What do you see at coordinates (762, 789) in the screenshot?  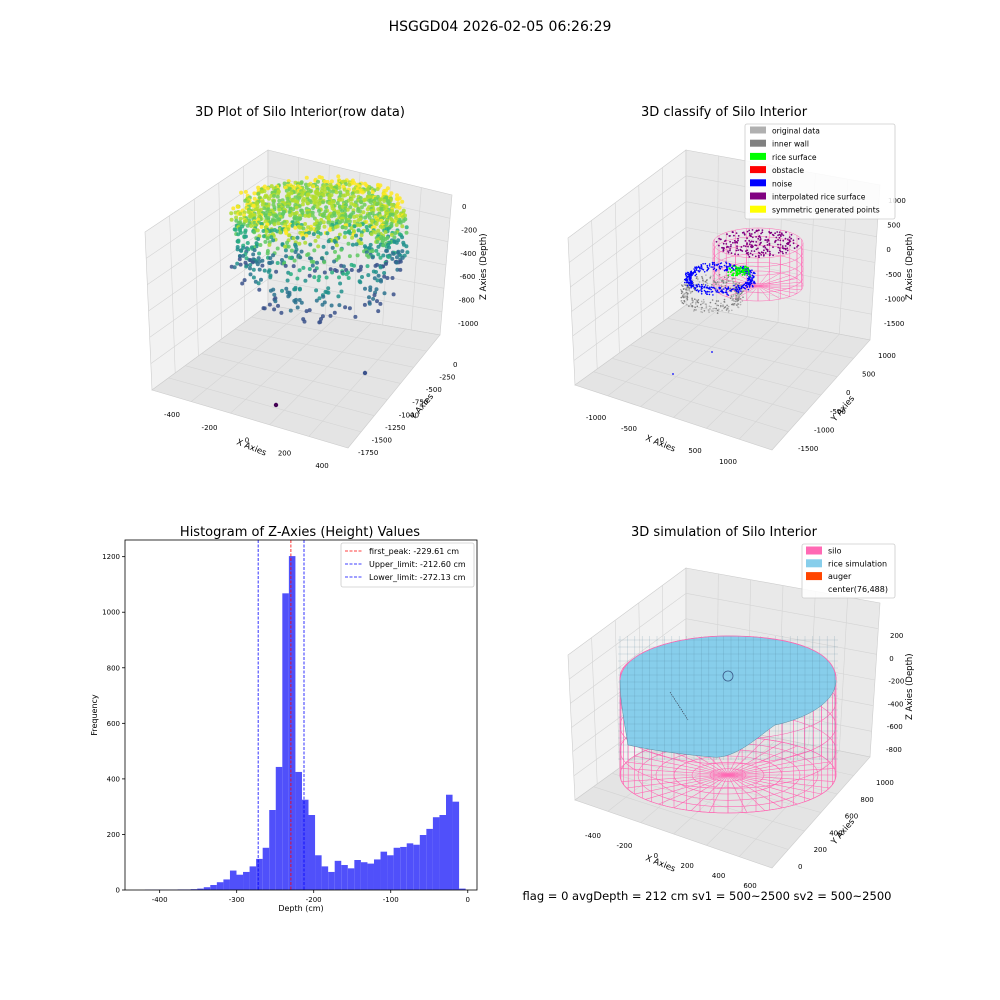 I see `silo-floor-spoke` at bounding box center [762, 789].